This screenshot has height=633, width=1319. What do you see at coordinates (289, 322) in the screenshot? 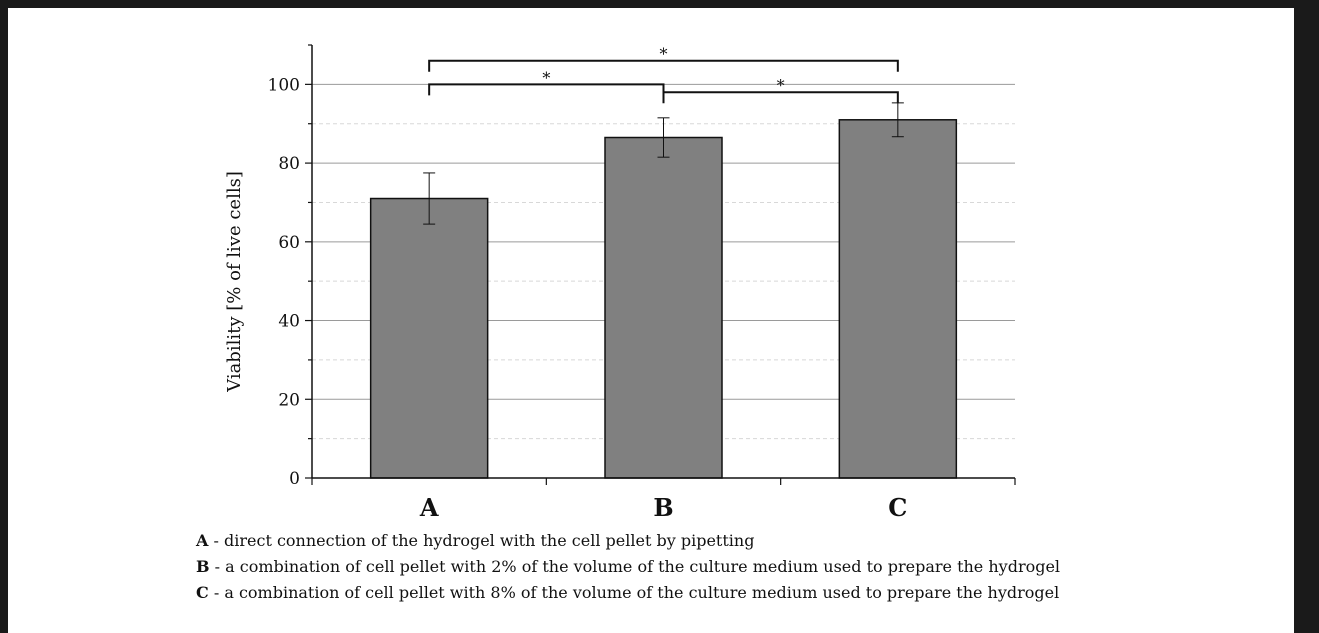
I see `y-tick-label: 40` at bounding box center [289, 322].